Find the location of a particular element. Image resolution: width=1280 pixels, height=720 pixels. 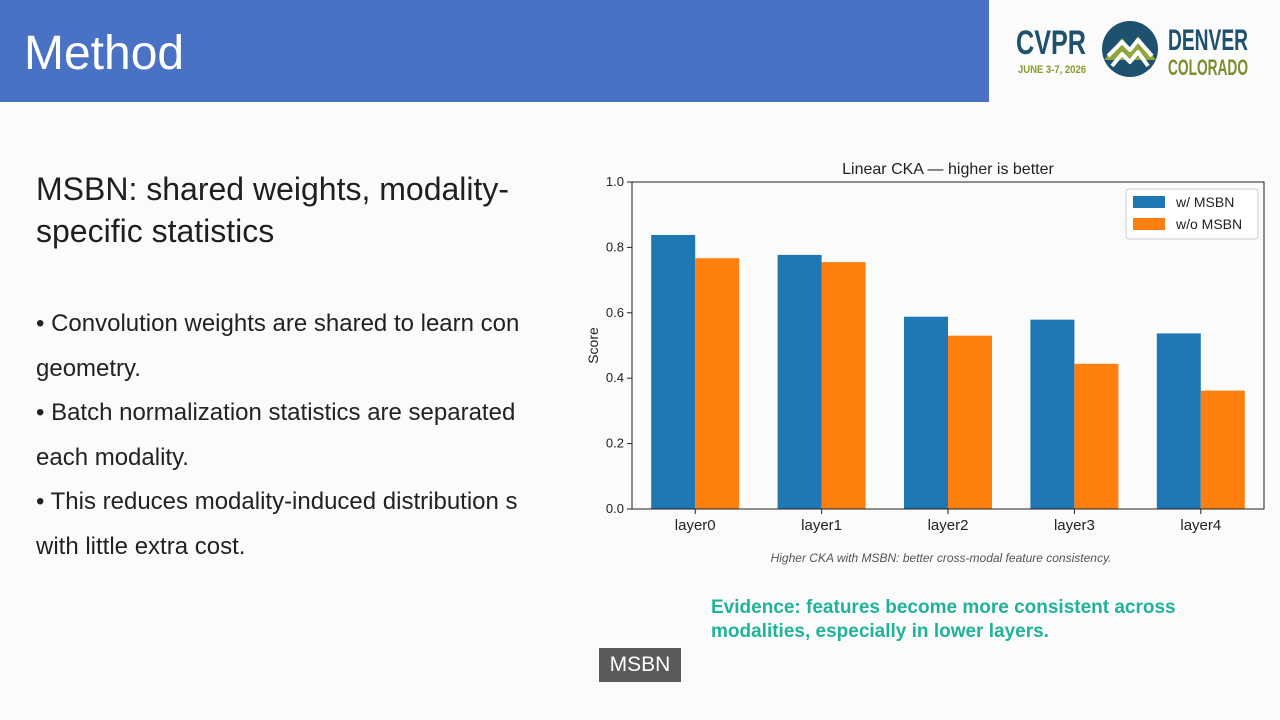

y-tick-label: 0.8 is located at coordinates (615, 246).